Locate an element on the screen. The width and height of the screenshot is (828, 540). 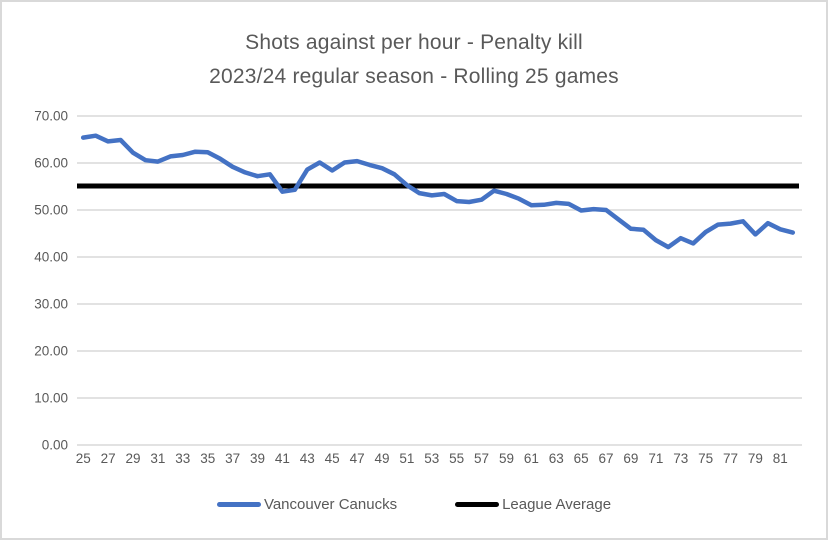
legend-label: League Average is located at coordinates (557, 504).